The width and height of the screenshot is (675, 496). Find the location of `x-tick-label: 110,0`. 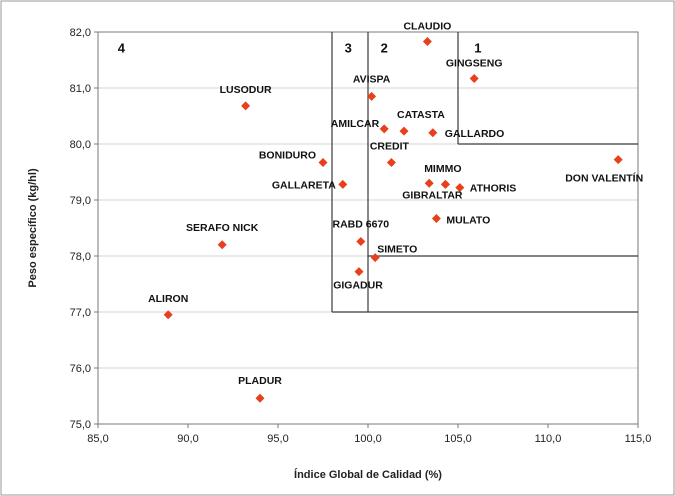

x-tick-label: 110,0 is located at coordinates (548, 439).